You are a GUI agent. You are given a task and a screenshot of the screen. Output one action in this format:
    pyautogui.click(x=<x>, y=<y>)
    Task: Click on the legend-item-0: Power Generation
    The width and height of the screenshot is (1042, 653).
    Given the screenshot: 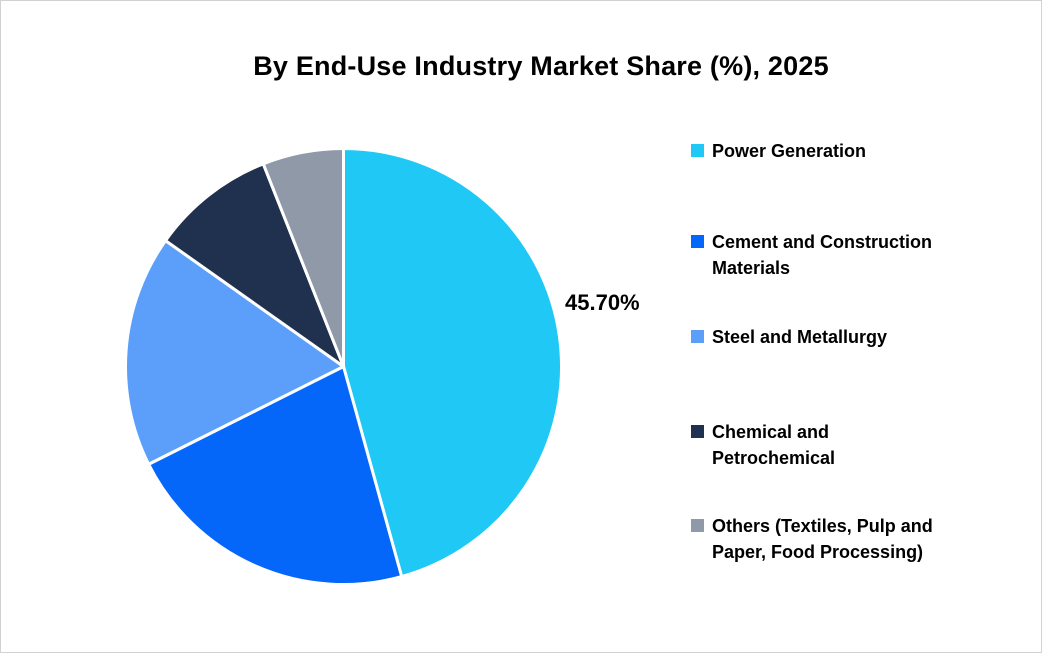 What is the action you would take?
    pyautogui.click(x=778, y=151)
    